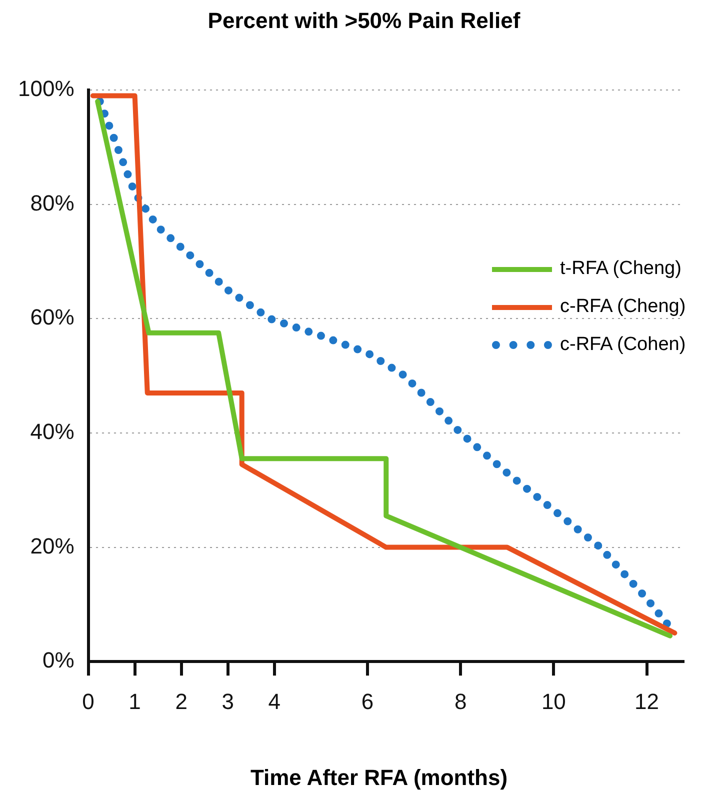 The image size is (728, 800). What do you see at coordinates (553, 701) in the screenshot?
I see `x-tick-label: 10` at bounding box center [553, 701].